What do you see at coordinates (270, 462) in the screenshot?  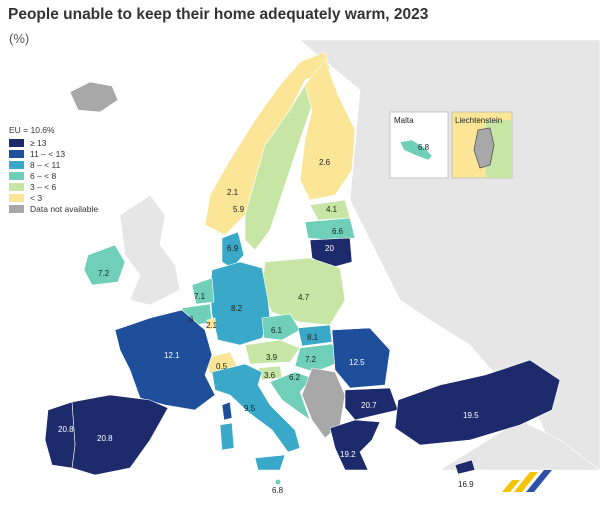 I see `sicily-shape` at bounding box center [270, 462].